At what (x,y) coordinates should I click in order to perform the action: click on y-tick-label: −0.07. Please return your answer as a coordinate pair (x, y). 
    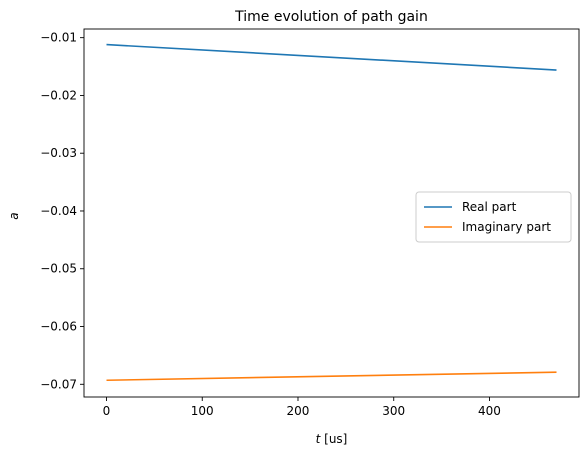
    Looking at the image, I should click on (58, 384).